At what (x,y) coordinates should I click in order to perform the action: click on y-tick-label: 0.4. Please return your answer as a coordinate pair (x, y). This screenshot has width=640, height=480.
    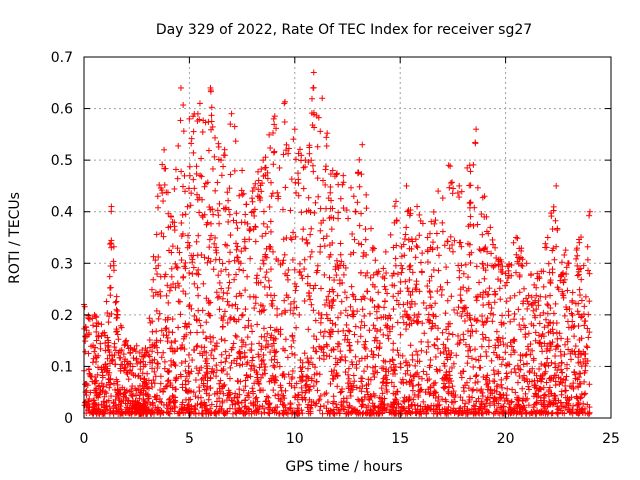
    Looking at the image, I should click on (62, 213).